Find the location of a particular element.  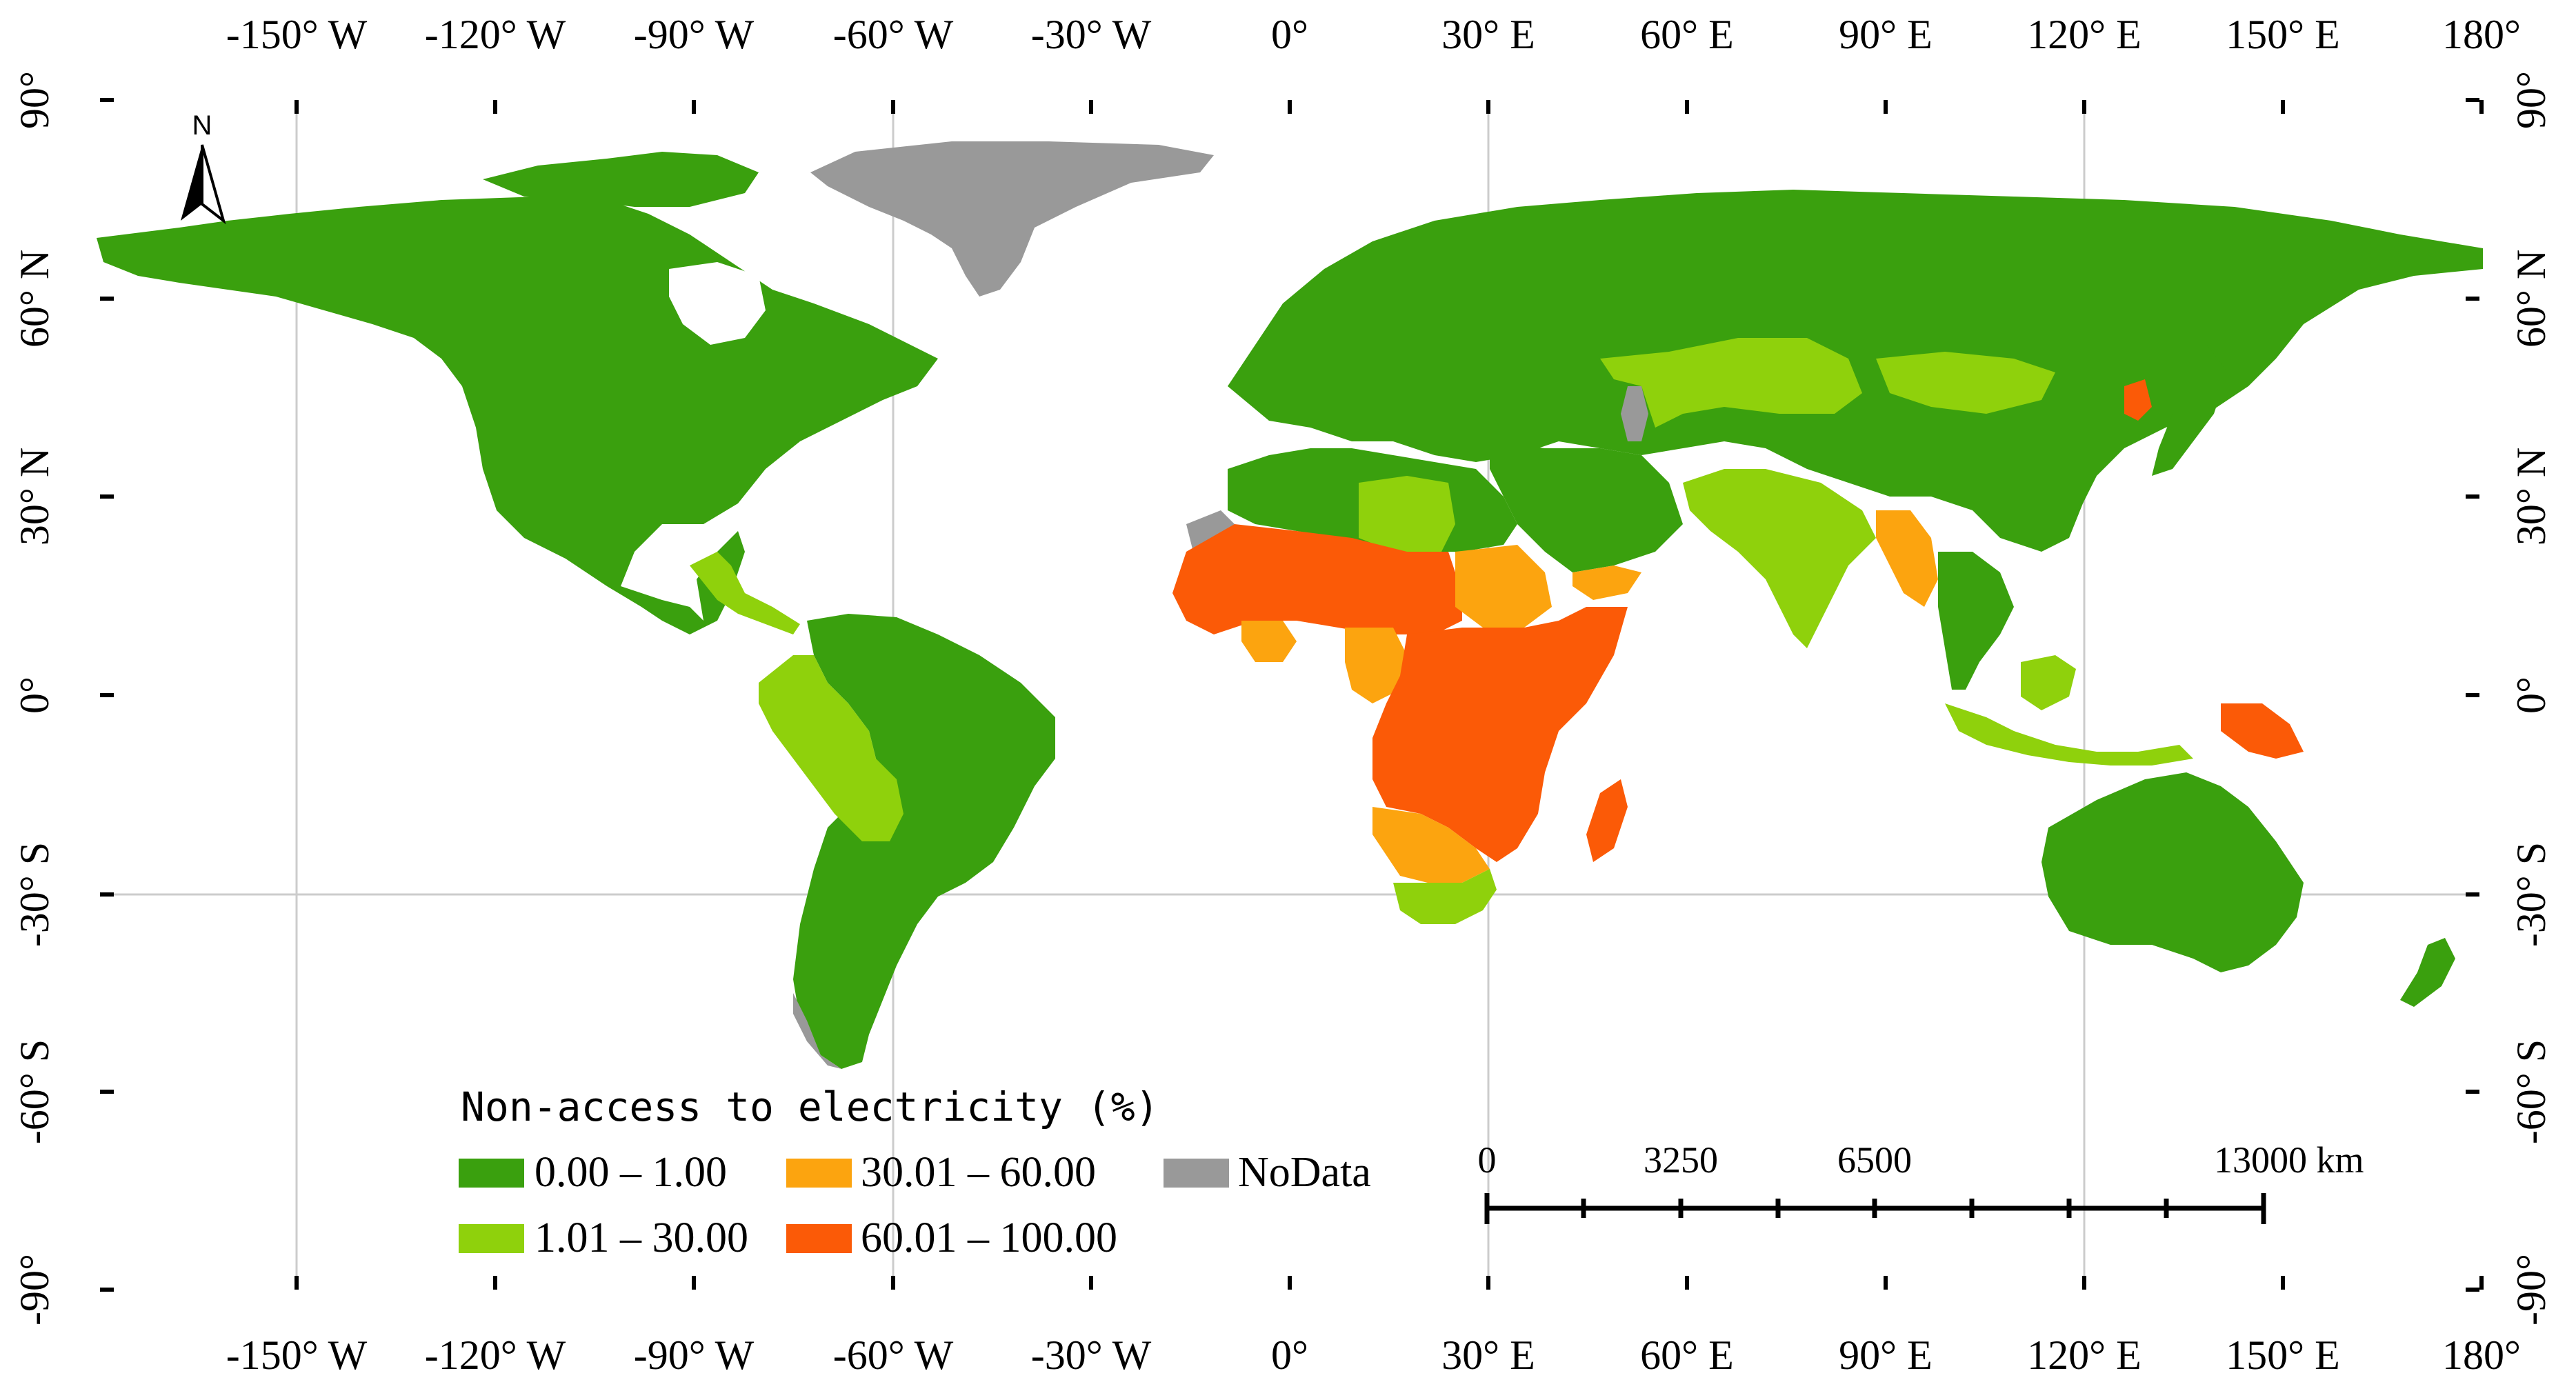

western-sahara-nodata is located at coordinates (1210, 531).